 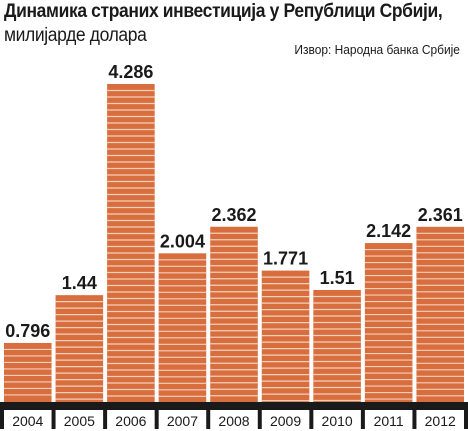 I want to click on value-label-2010: 1.51, so click(x=337, y=278).